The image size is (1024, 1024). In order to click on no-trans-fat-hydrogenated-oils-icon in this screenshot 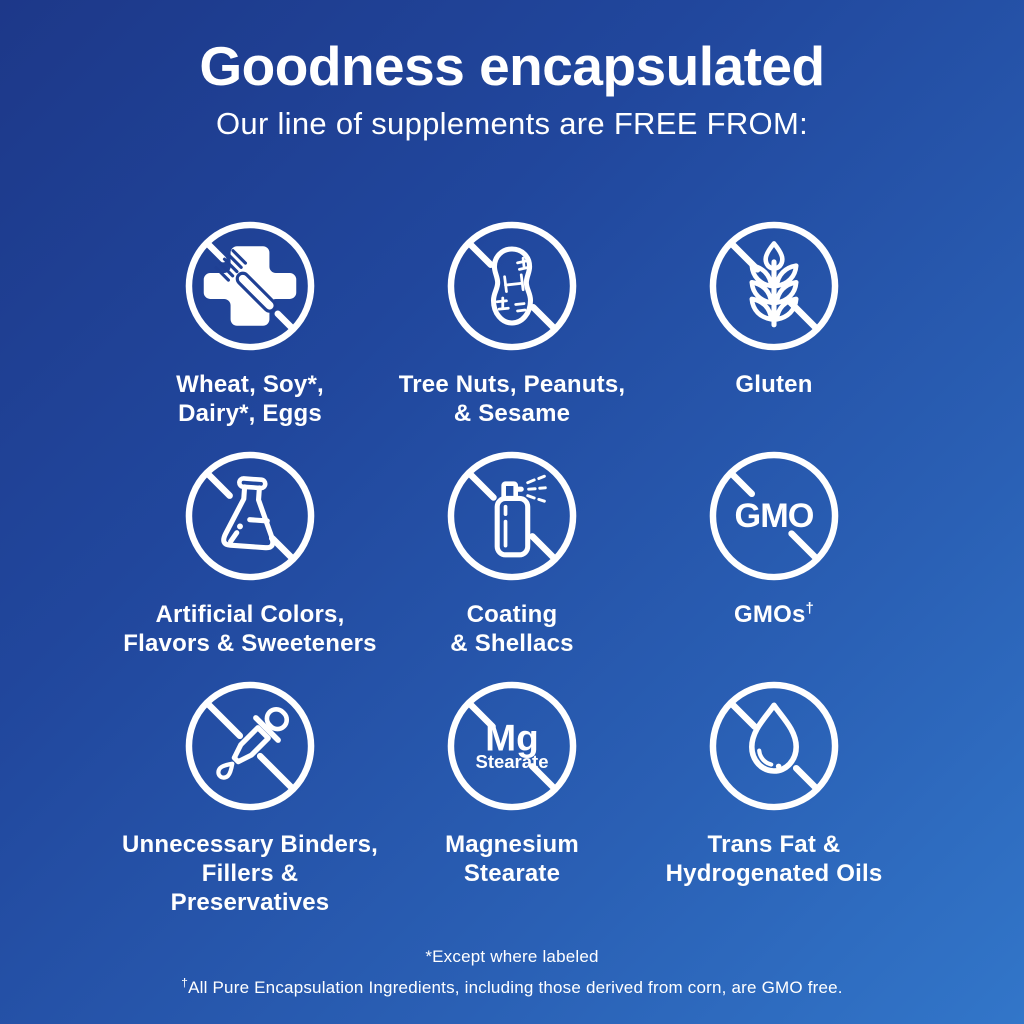, I will do `click(774, 746)`.